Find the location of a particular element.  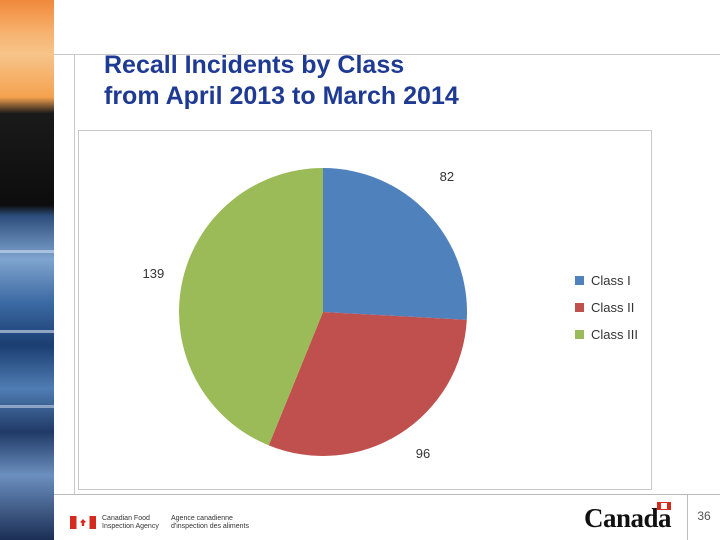

data-label-class-ii: 96 is located at coordinates (423, 453).